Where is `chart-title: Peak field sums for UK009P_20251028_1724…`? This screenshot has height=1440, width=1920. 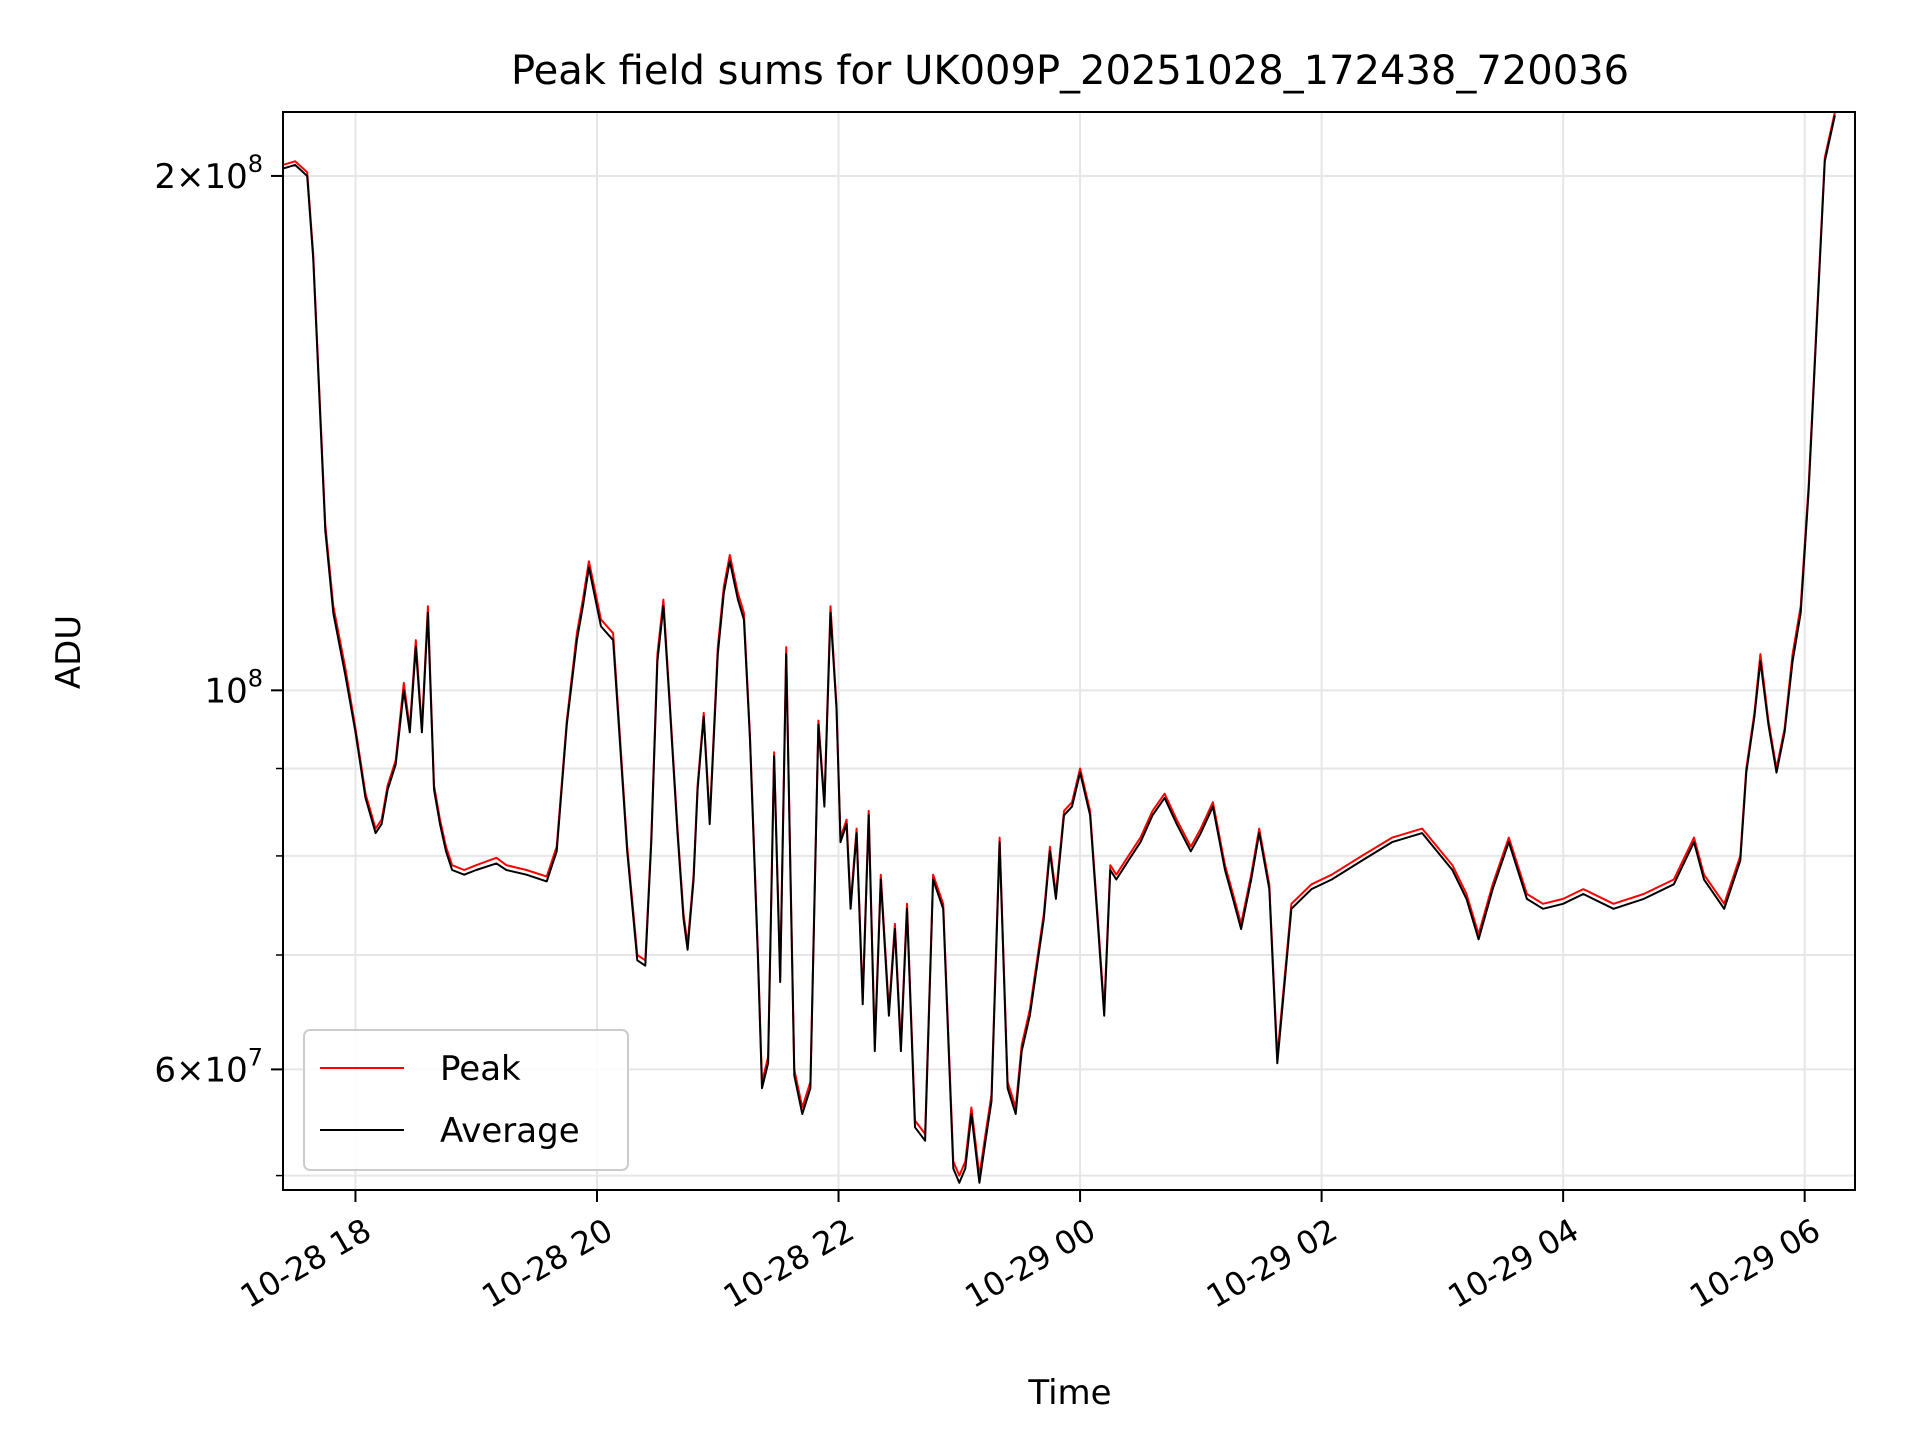
chart-title: Peak field sums for UK009P_20251028_1724… is located at coordinates (1070, 71).